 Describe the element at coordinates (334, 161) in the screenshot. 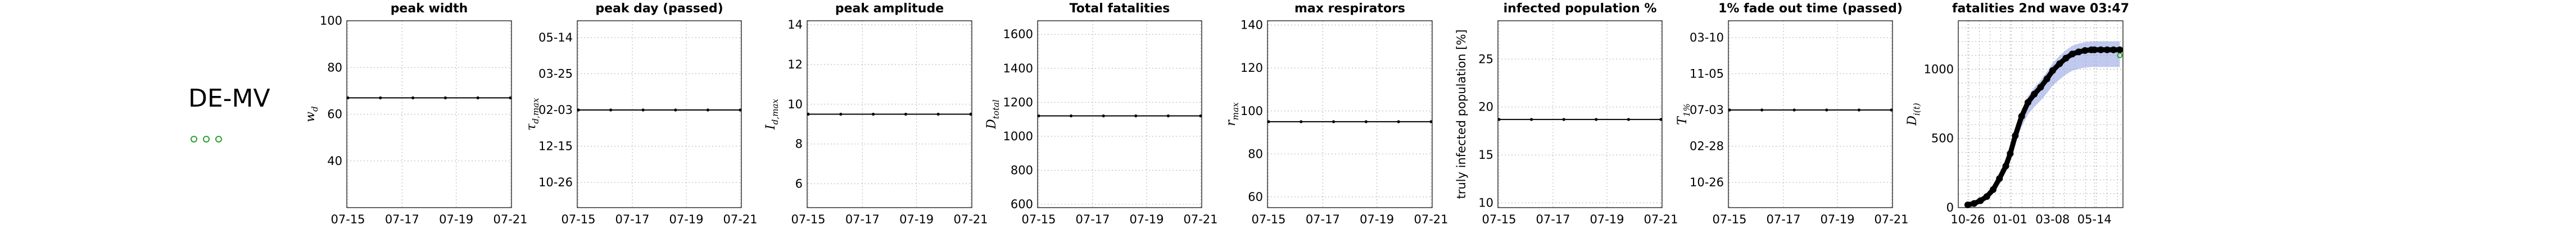

I see `y-tick-label: 40` at that location.